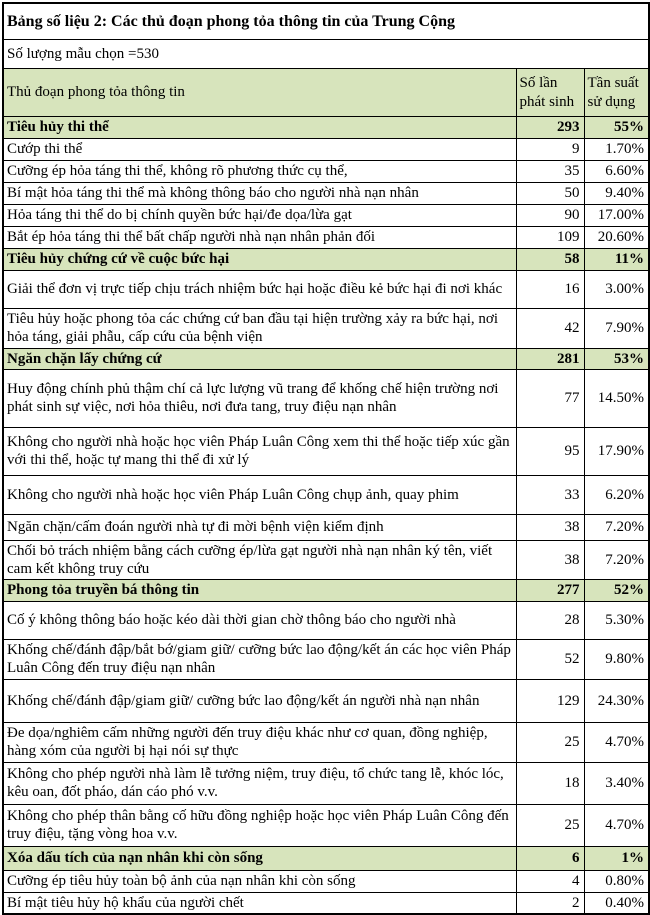  I want to click on count-value: 33, so click(550, 494).